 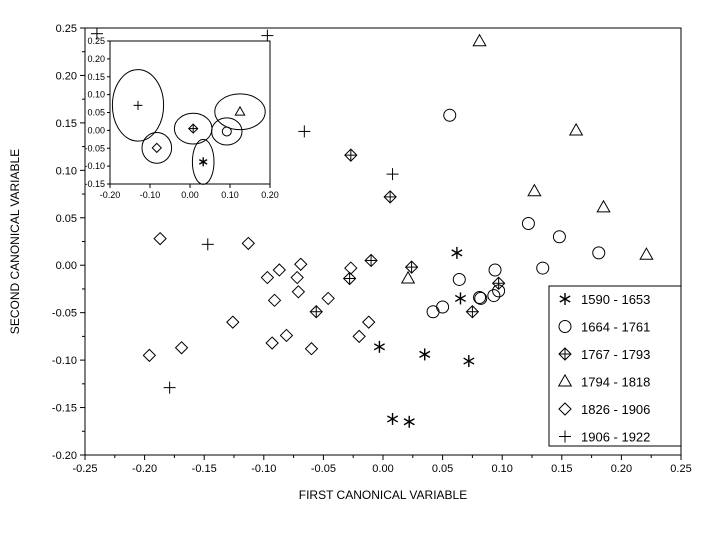 What do you see at coordinates (110, 195) in the screenshot?
I see `inset-x-tick-label: -0.20` at bounding box center [110, 195].